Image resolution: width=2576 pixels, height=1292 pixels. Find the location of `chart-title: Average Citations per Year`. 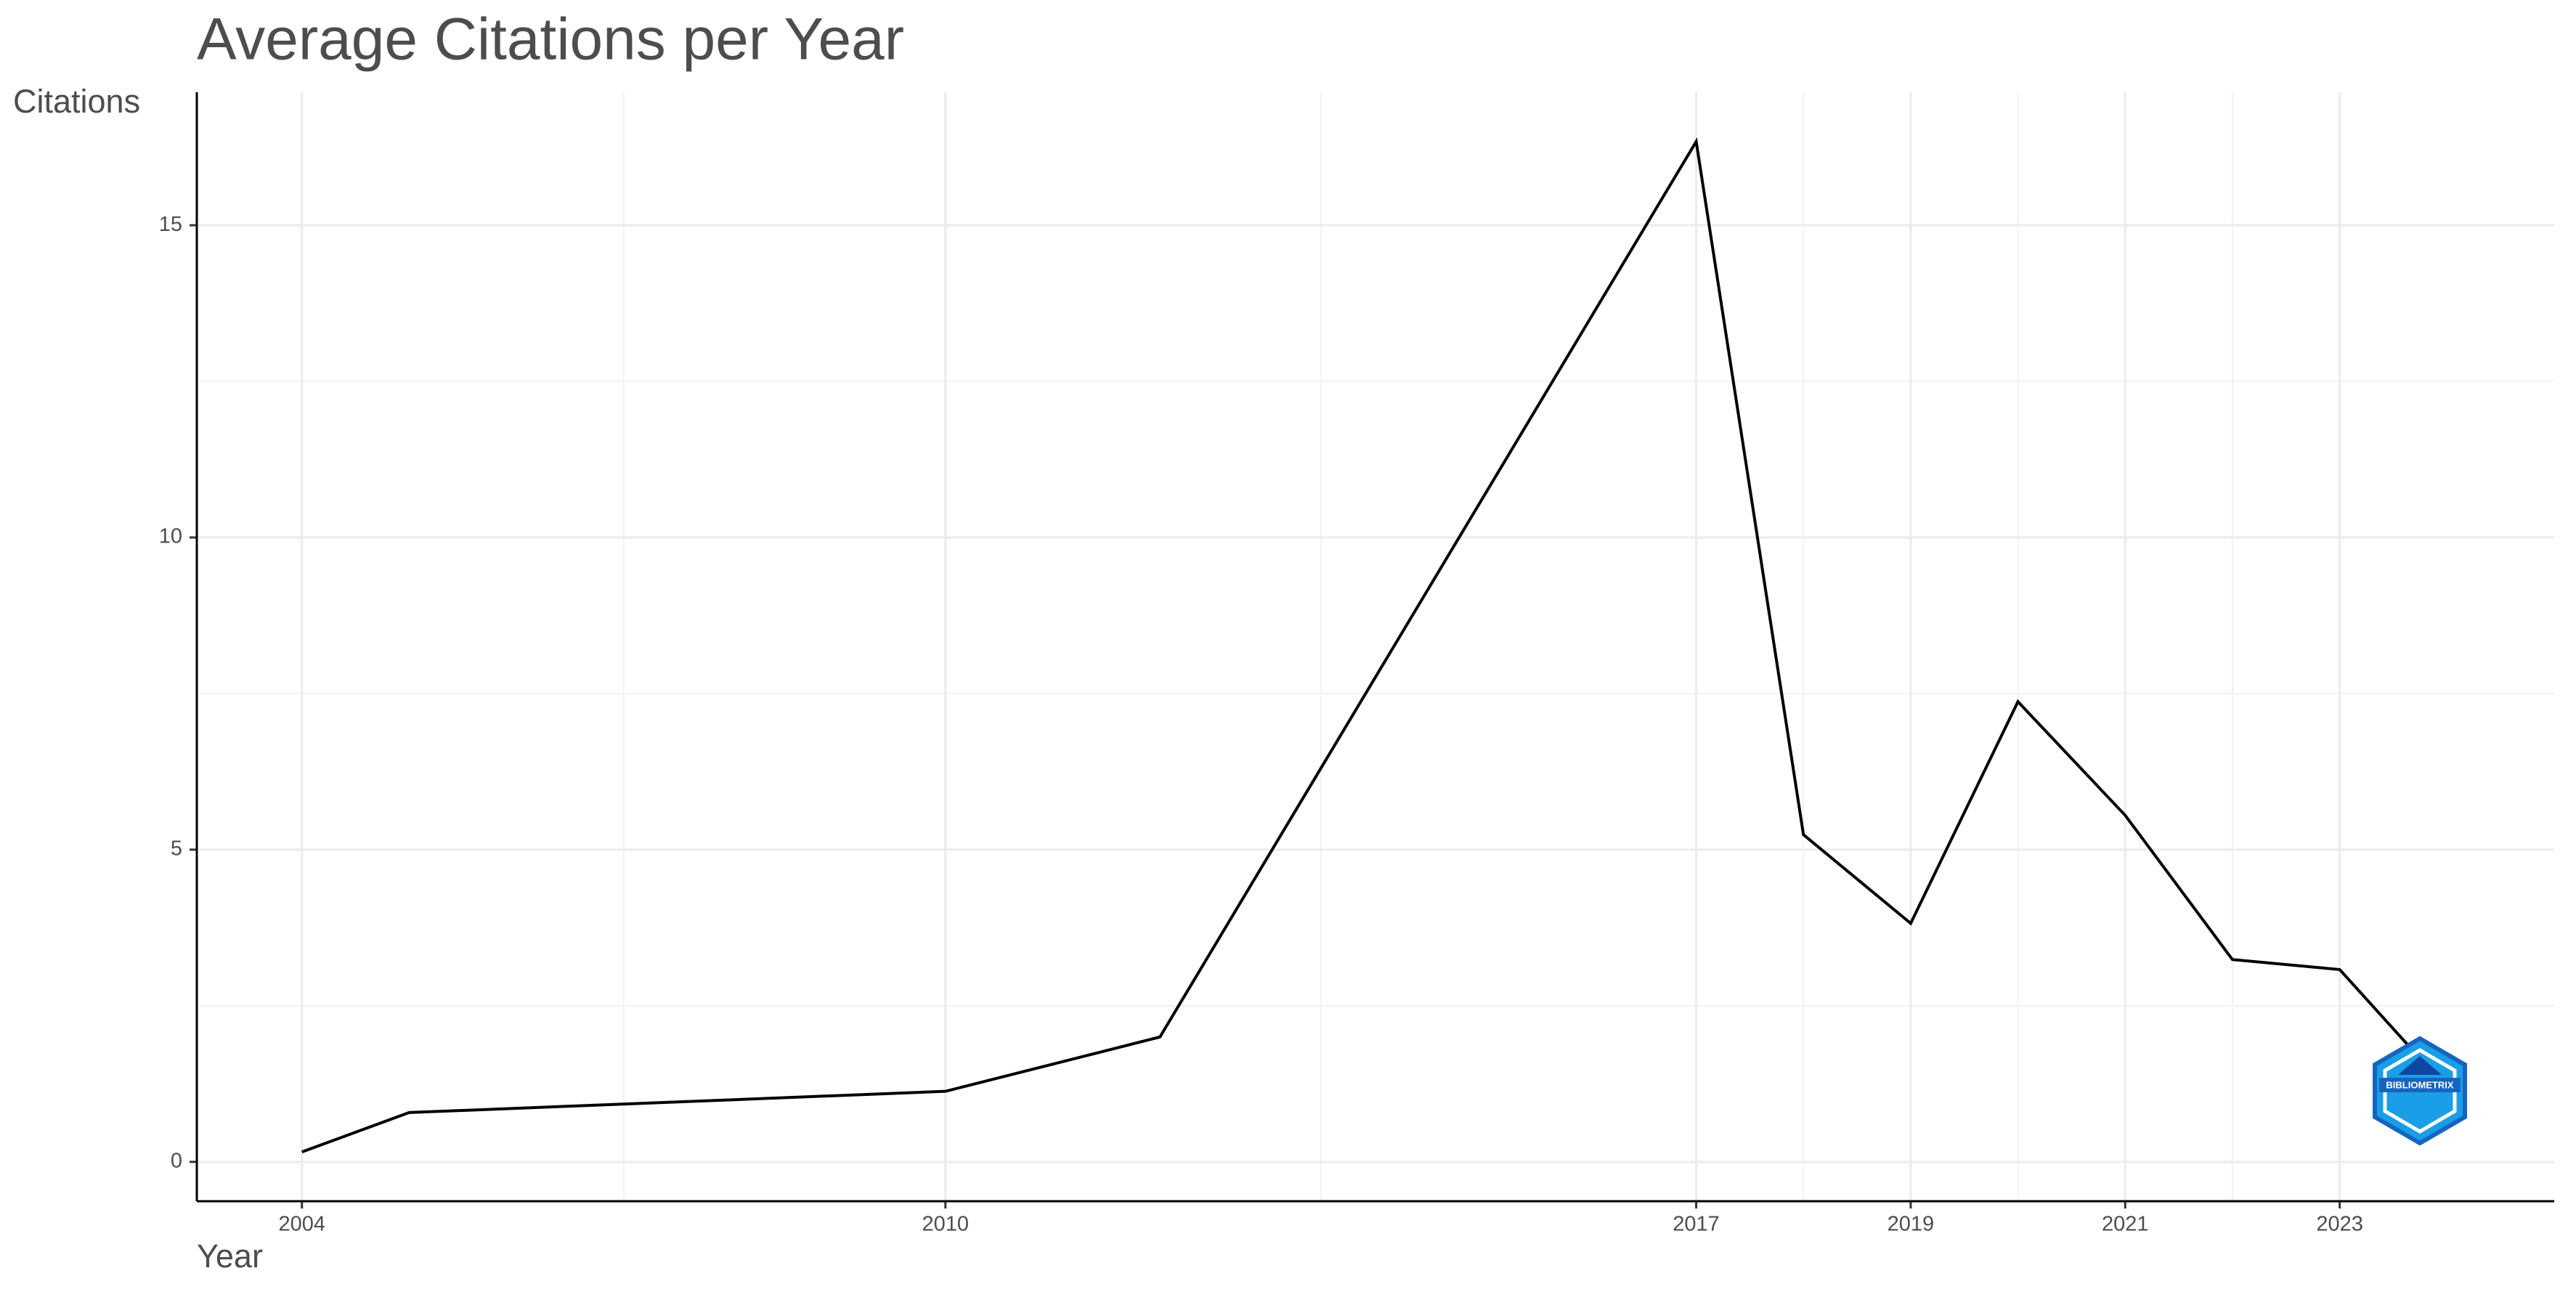

chart-title: Average Citations per Year is located at coordinates (551, 40).